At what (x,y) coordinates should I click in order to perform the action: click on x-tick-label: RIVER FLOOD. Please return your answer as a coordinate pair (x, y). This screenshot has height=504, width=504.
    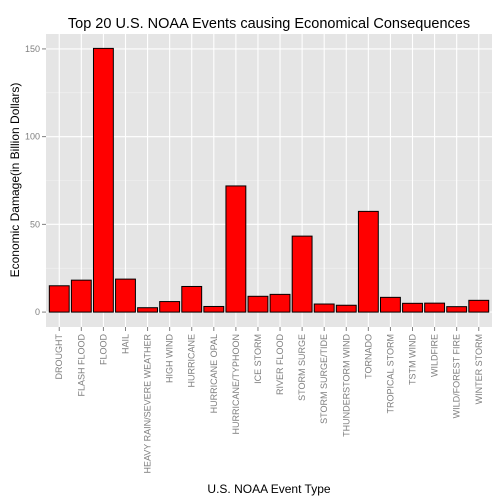
    Looking at the image, I should click on (280, 365).